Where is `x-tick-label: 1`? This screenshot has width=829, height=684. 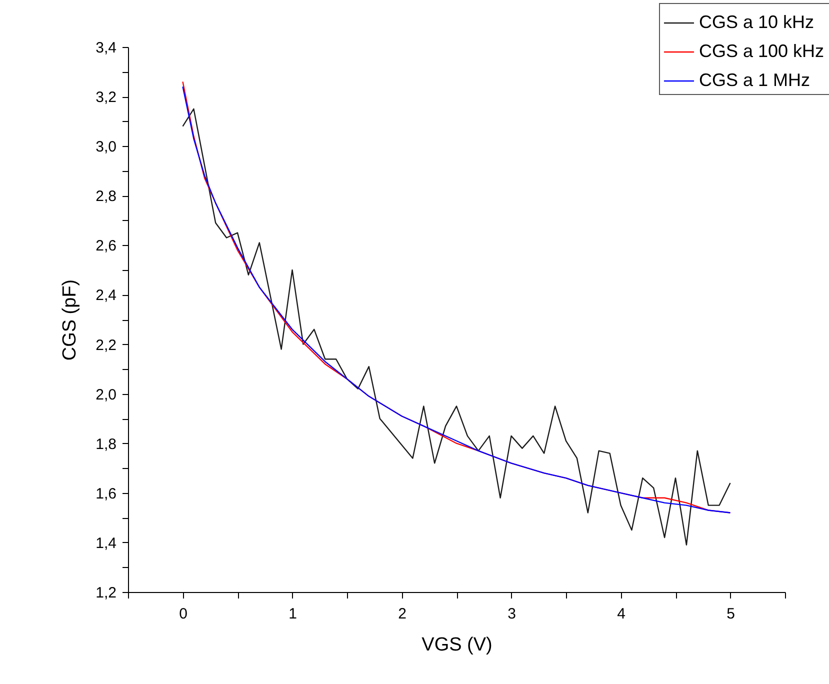 x-tick-label: 1 is located at coordinates (292, 614).